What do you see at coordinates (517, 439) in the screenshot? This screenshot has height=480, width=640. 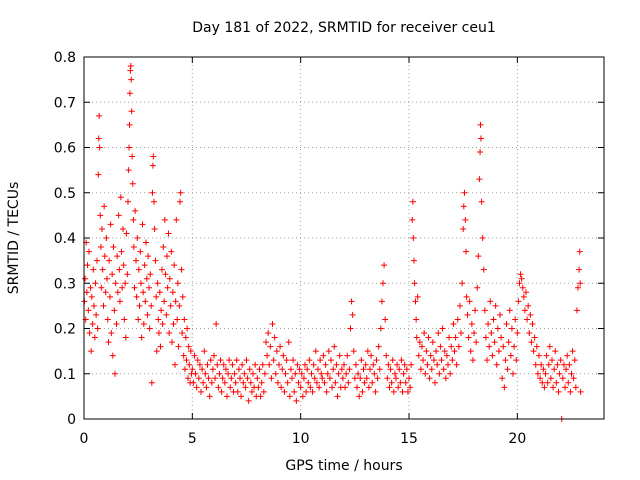 I see `x-tick-label: 20` at bounding box center [517, 439].